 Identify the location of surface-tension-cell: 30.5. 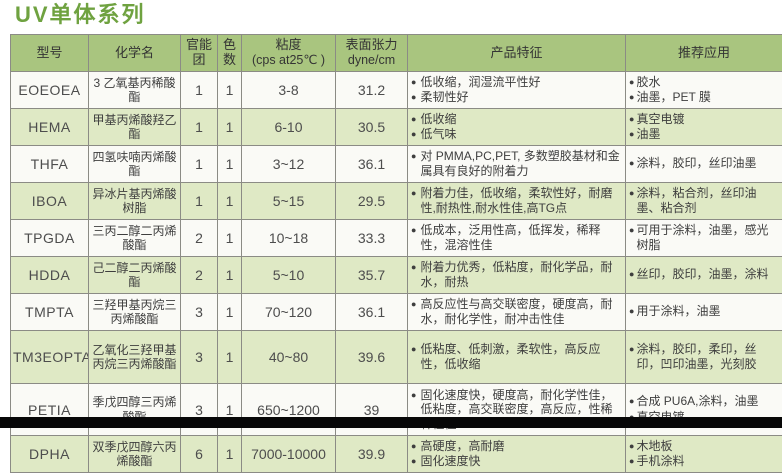
(372, 127).